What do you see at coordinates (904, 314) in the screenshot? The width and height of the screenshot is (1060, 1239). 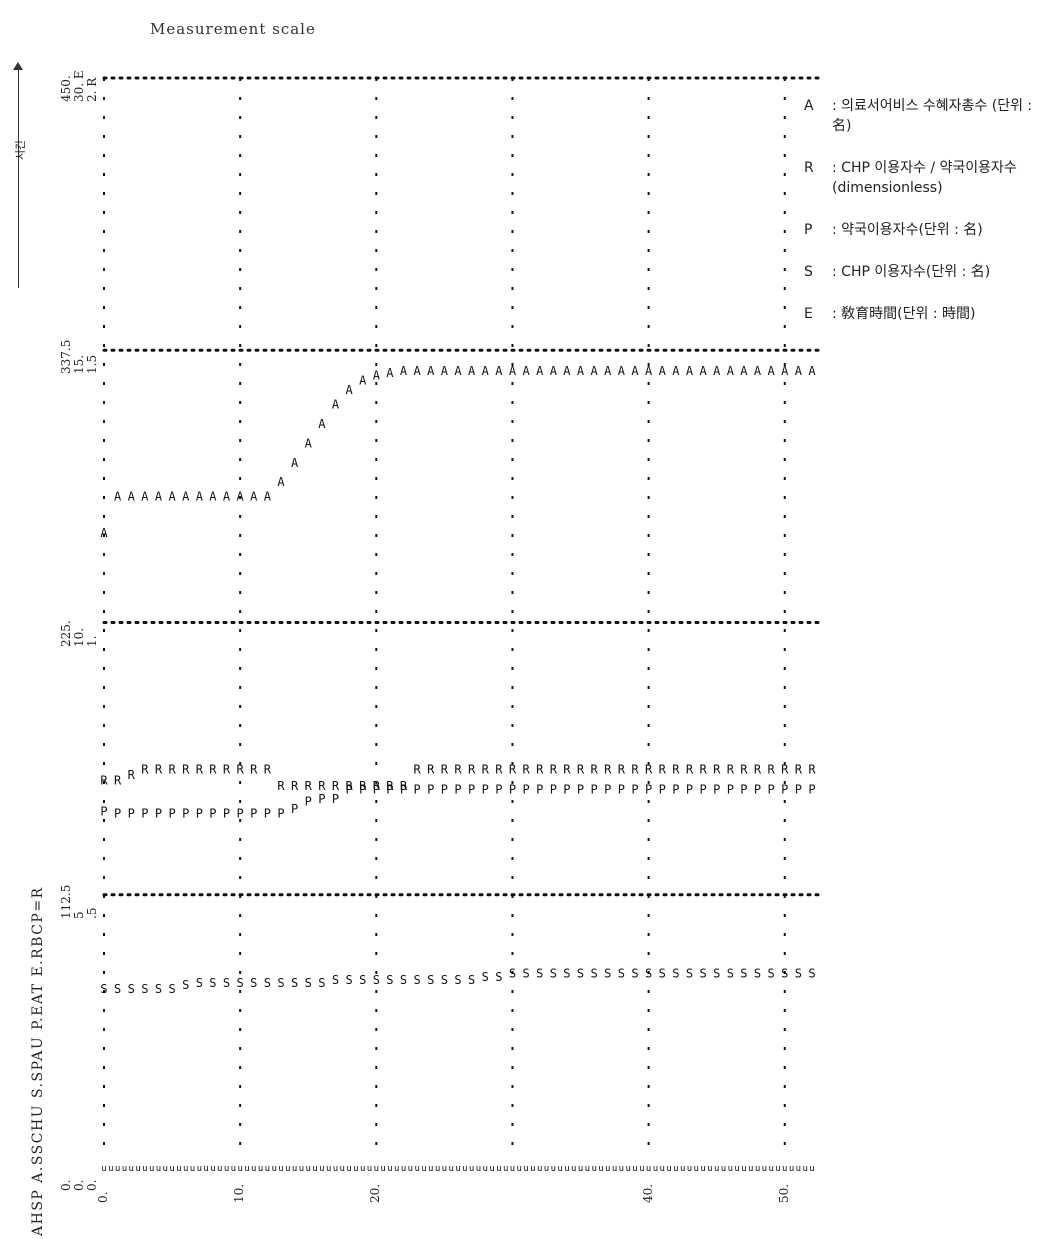 I see `legend-text: : 敎育時間(단위 : 時間)` at bounding box center [904, 314].